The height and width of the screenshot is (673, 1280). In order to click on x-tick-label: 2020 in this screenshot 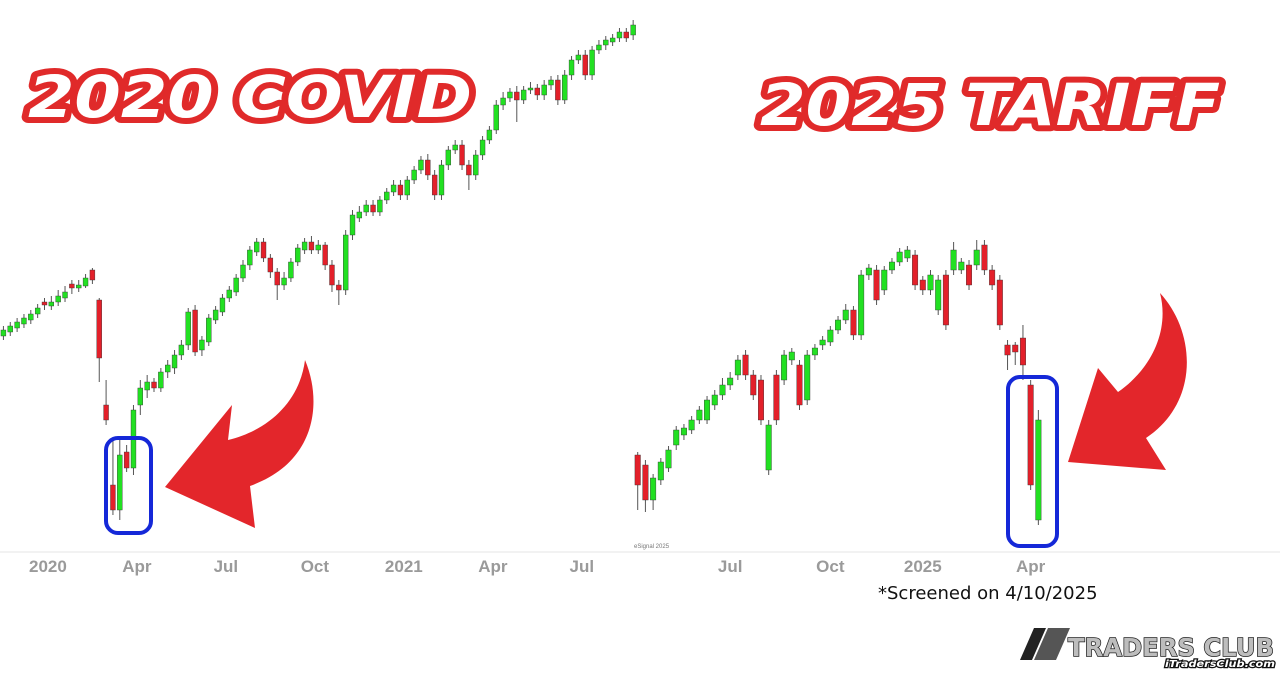, I will do `click(48, 566)`.